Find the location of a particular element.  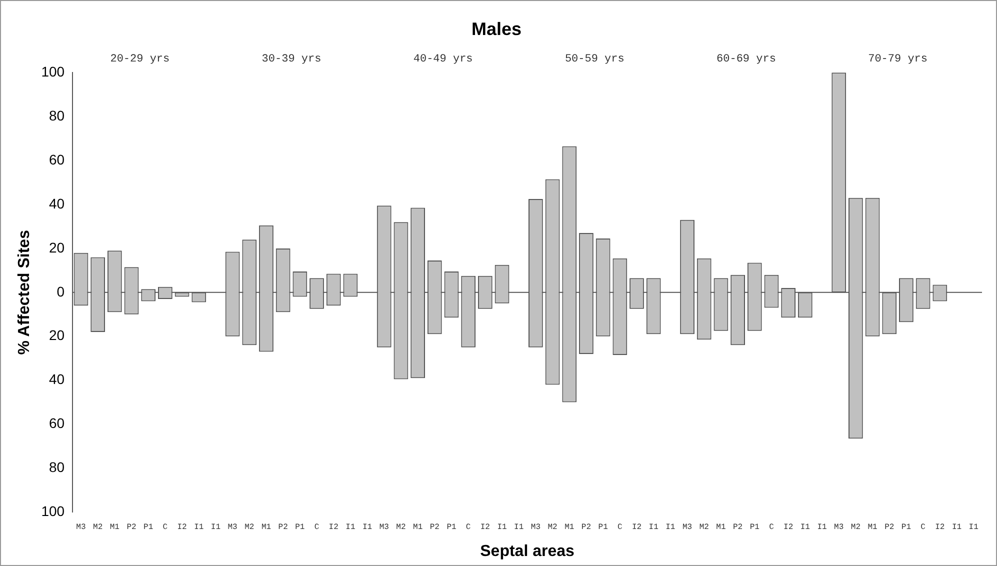

y-tick-label: 0 is located at coordinates (60, 291).